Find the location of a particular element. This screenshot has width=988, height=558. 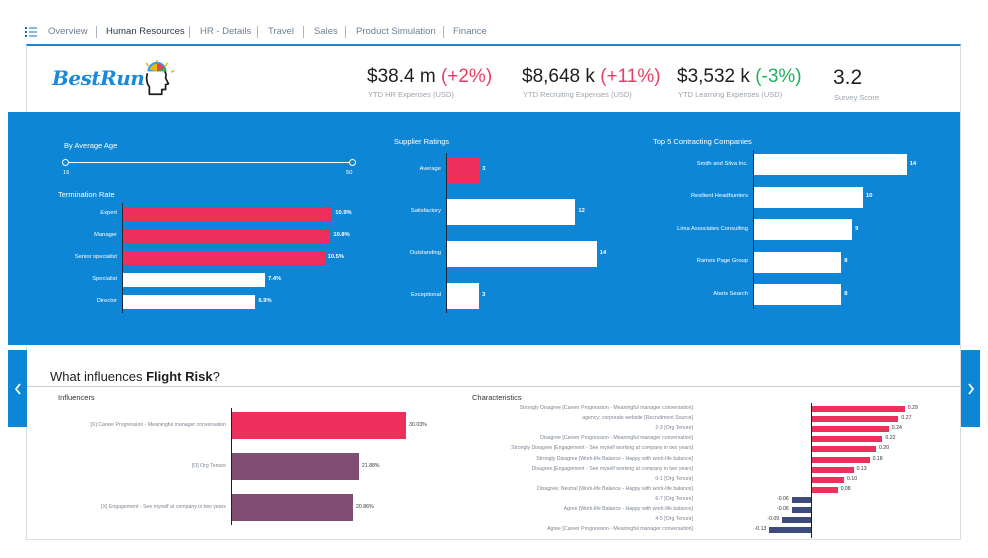

next-page-button is located at coordinates (970, 388).